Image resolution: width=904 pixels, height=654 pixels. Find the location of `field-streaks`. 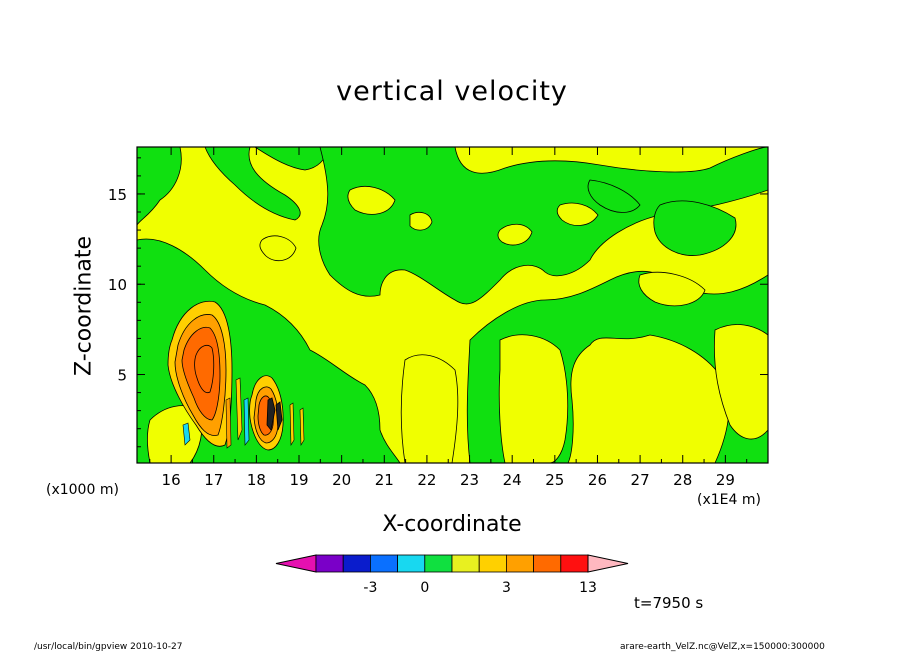

field-streaks is located at coordinates (243, 413).